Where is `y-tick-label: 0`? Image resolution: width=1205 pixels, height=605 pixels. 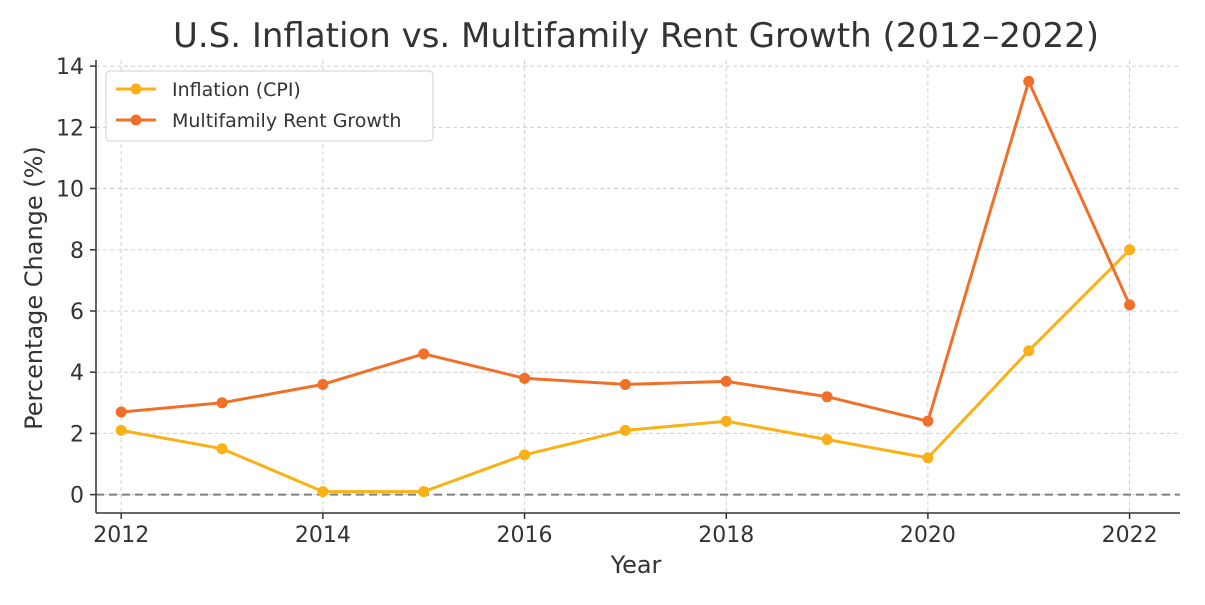
y-tick-label: 0 is located at coordinates (77, 496).